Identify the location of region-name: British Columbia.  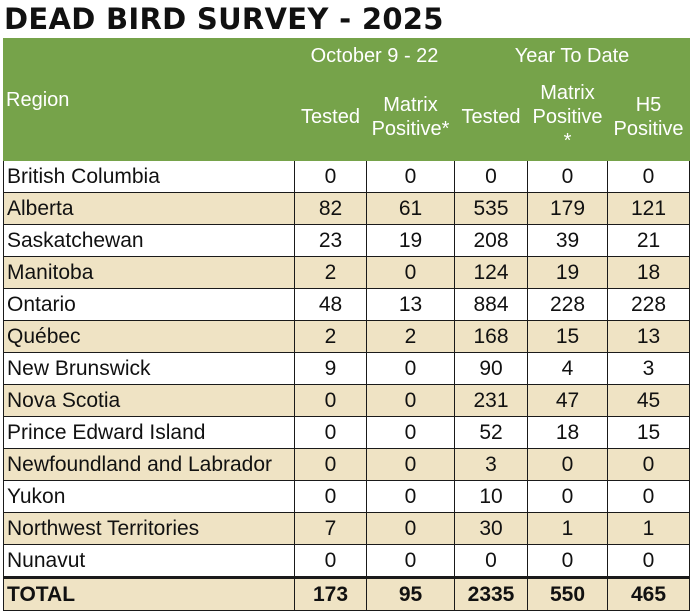
(149, 176).